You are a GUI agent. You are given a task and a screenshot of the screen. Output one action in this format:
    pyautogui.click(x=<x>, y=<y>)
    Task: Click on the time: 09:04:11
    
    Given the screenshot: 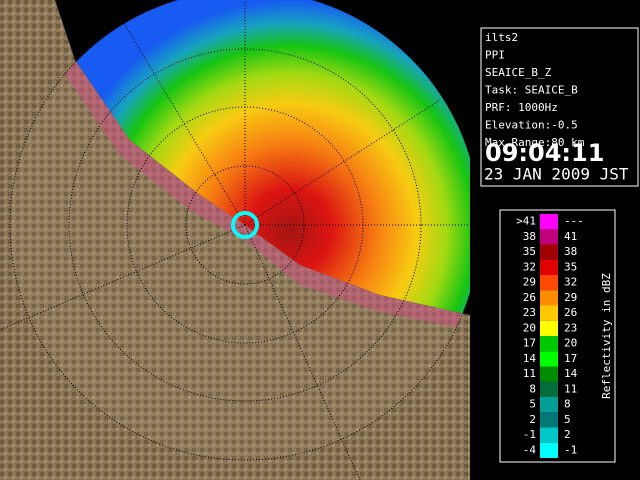 What is the action you would take?
    pyautogui.click(x=544, y=153)
    